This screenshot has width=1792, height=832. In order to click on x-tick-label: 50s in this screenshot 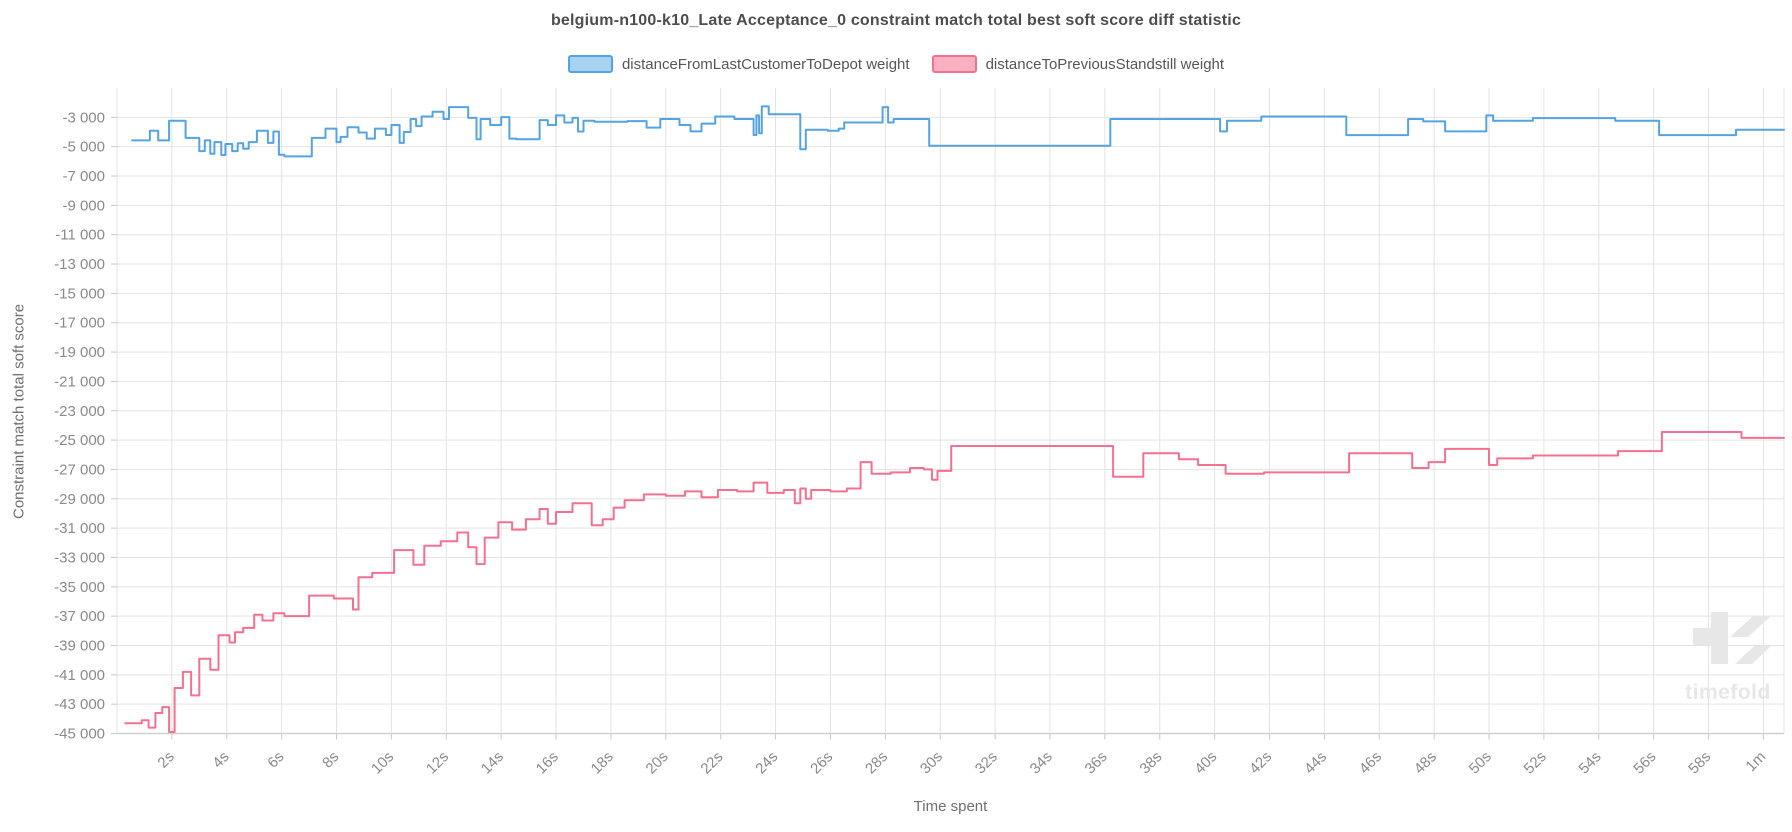, I will do `click(1480, 762)`.